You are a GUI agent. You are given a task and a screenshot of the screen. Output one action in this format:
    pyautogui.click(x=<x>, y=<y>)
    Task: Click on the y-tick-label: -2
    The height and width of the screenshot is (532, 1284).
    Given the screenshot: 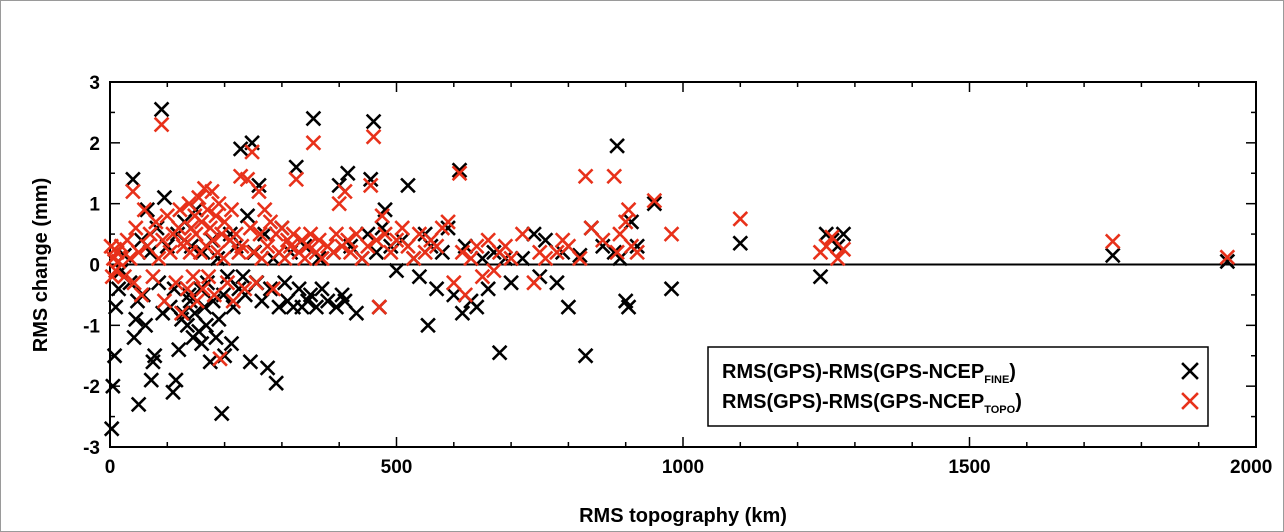 What is the action you would take?
    pyautogui.click(x=91, y=387)
    